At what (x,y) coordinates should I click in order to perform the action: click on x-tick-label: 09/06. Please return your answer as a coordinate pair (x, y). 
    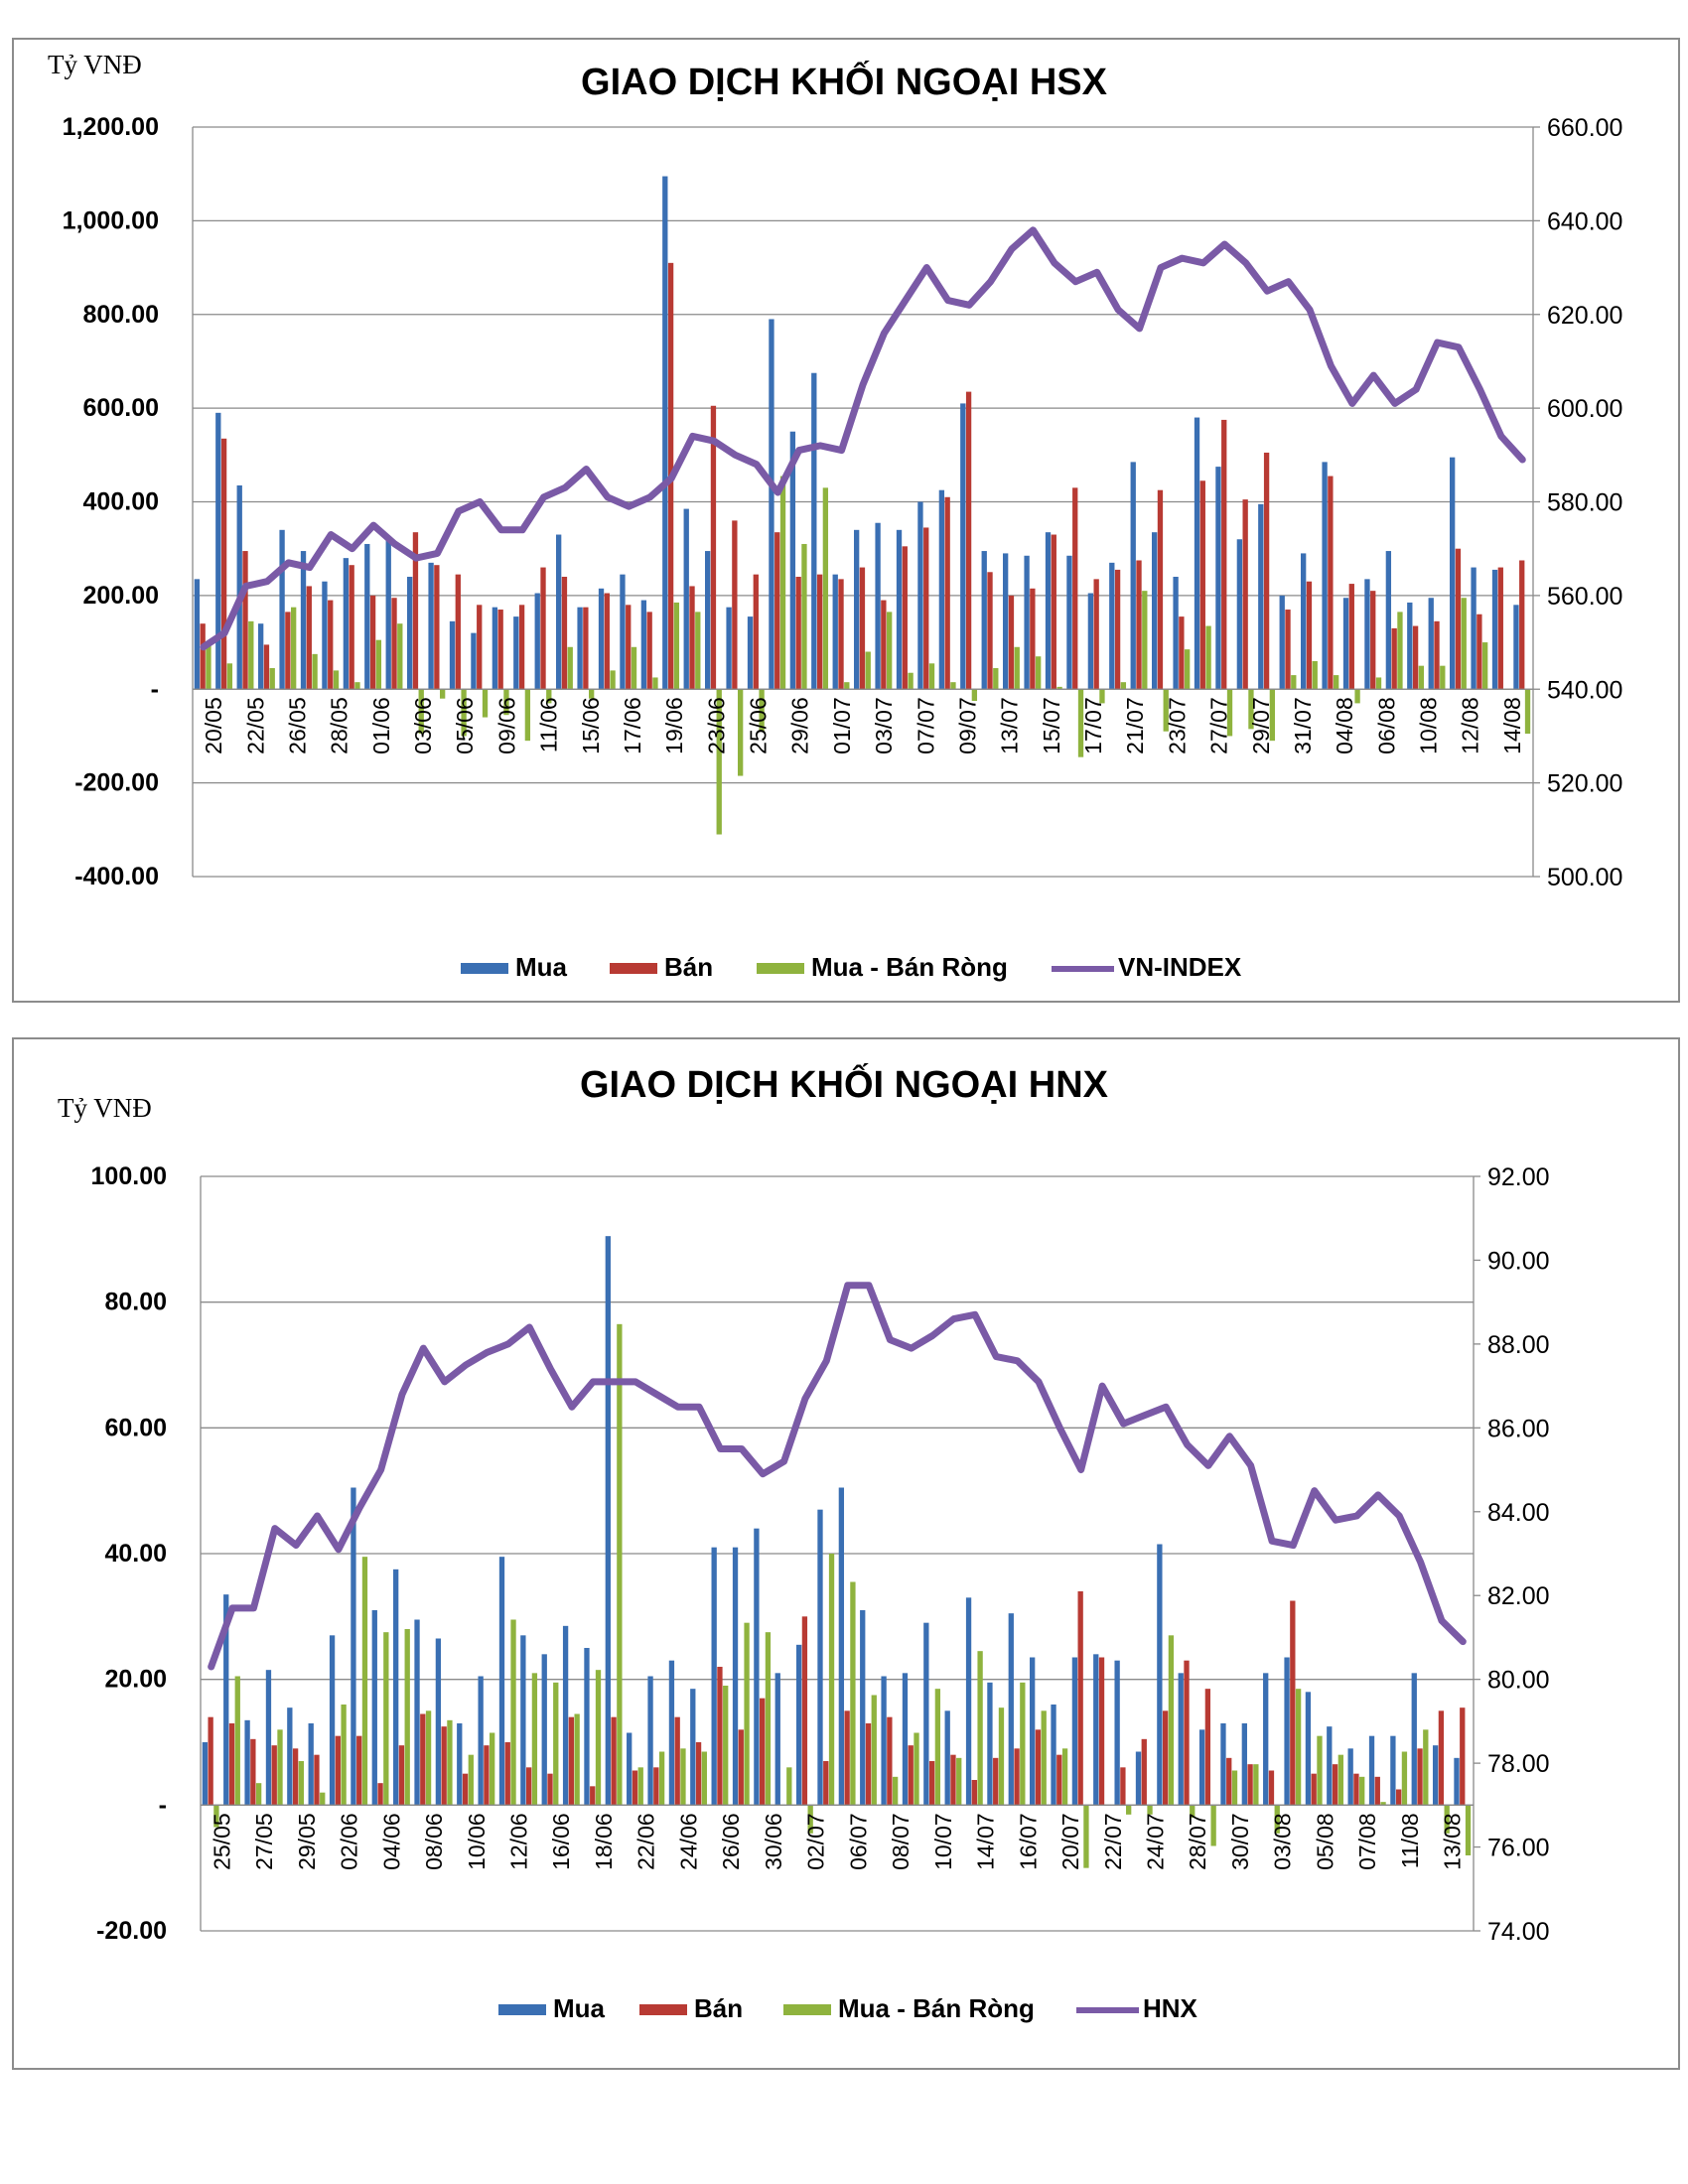
    Looking at the image, I should click on (506, 725).